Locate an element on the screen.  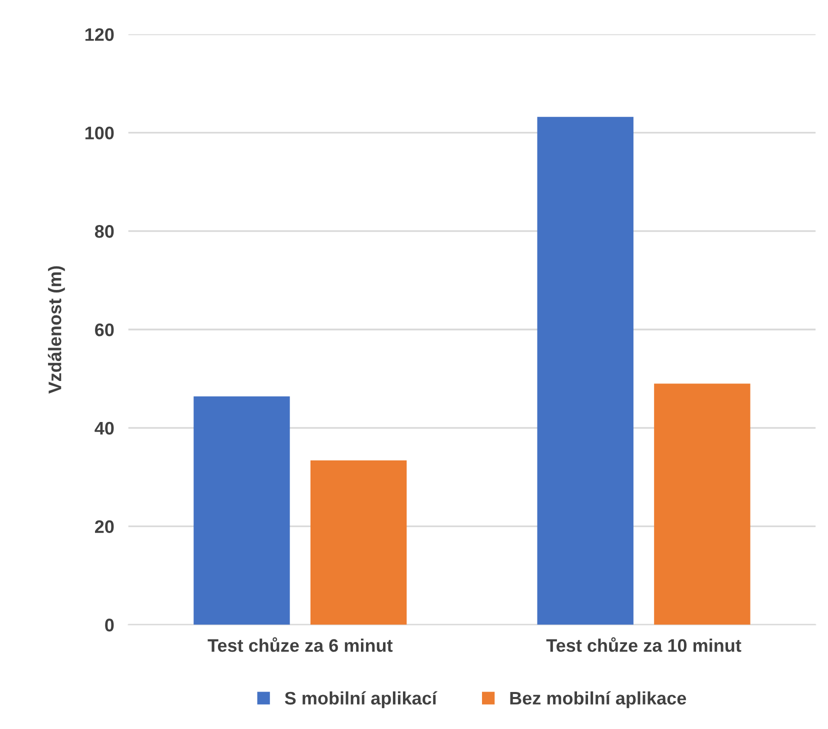
y-tick-label: 100 is located at coordinates (99, 133).